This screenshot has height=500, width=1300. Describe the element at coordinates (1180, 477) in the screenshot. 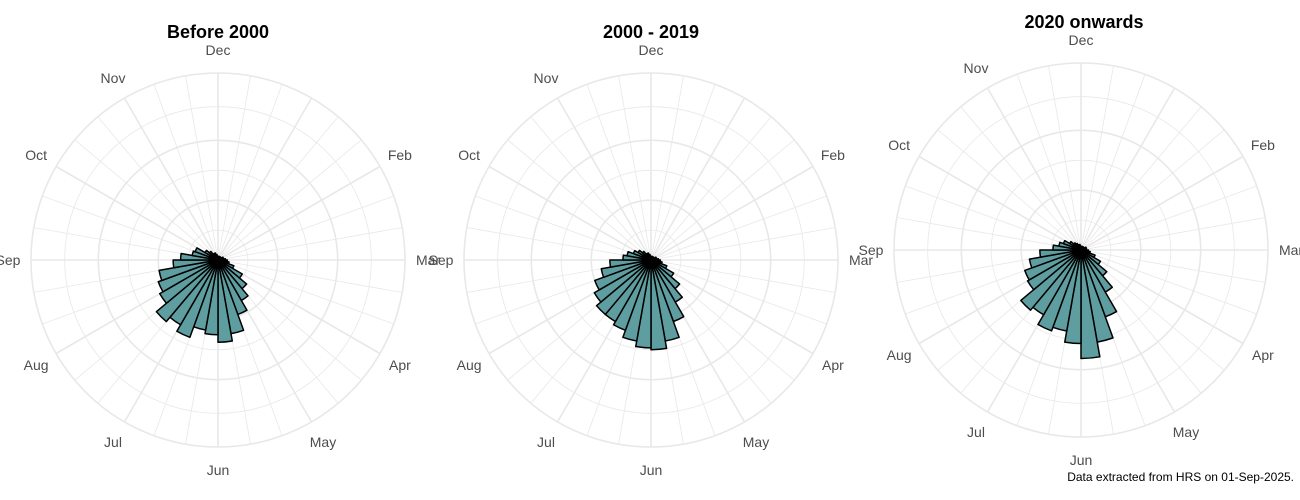

I see `data-source-caption: Data extracted from HRS on 01-Sep-2025.` at that location.